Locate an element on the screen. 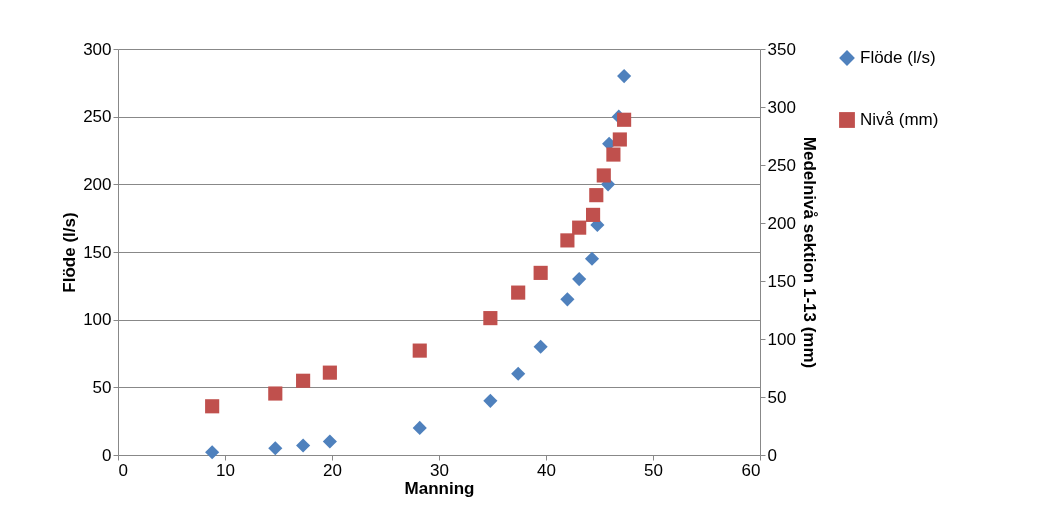  x-tick-label: 10 is located at coordinates (225, 470).